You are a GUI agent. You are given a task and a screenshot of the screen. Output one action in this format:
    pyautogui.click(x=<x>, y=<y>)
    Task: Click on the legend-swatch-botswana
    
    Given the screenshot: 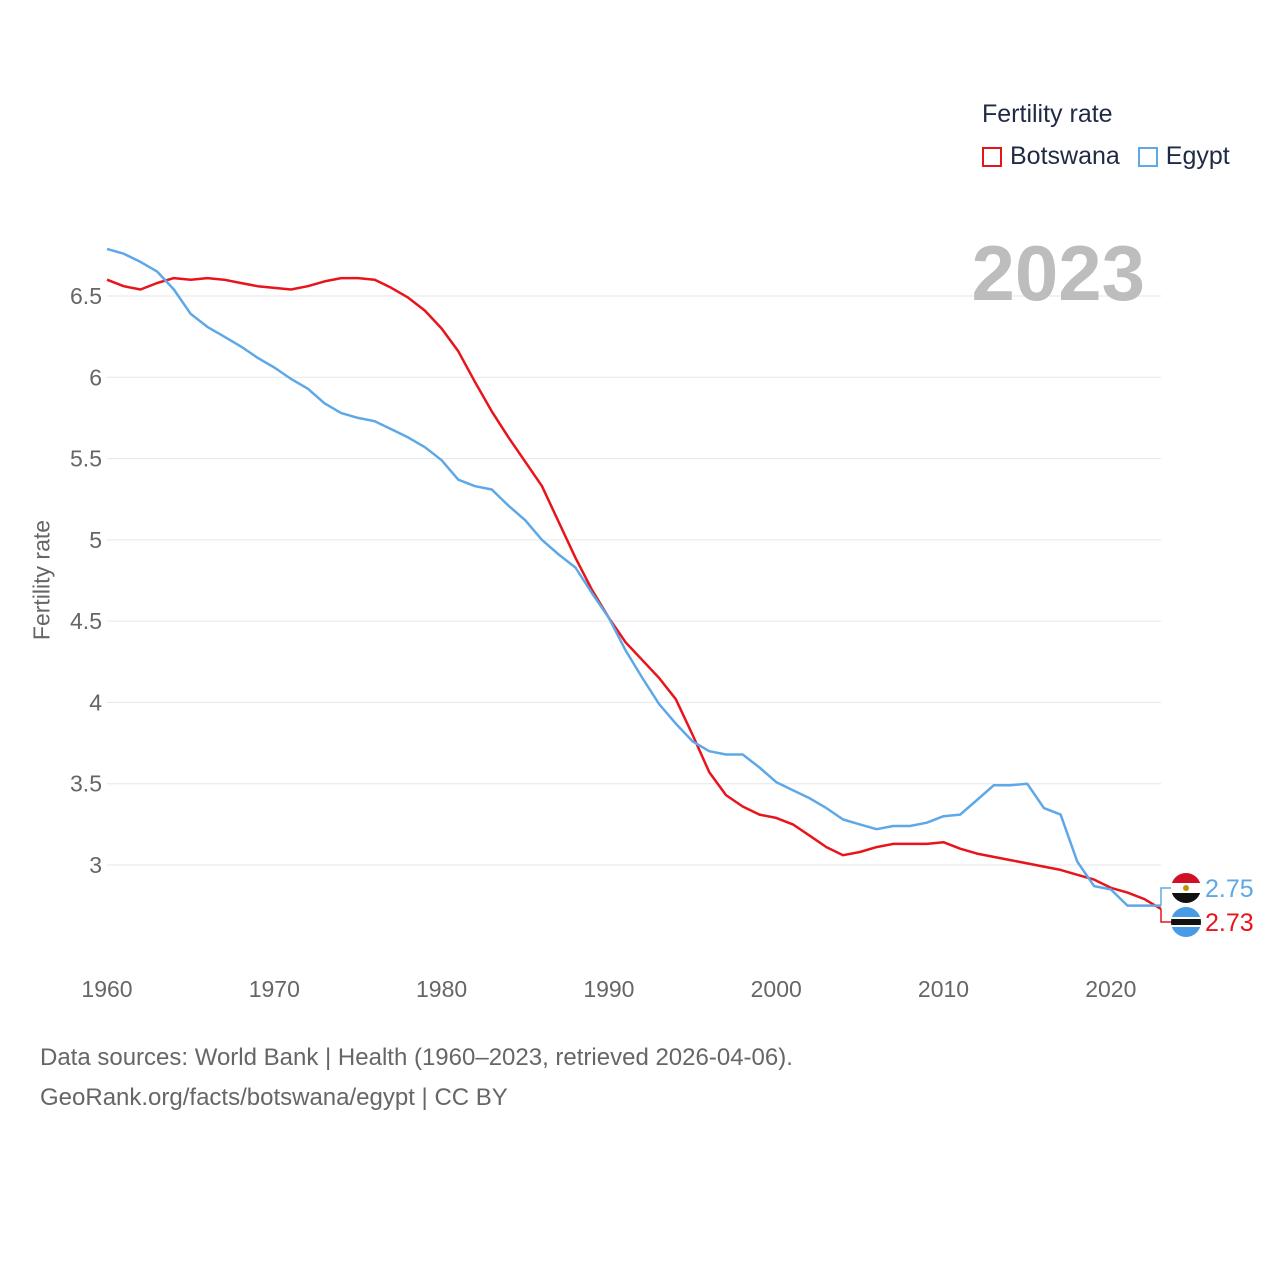 What is the action you would take?
    pyautogui.click(x=992, y=156)
    